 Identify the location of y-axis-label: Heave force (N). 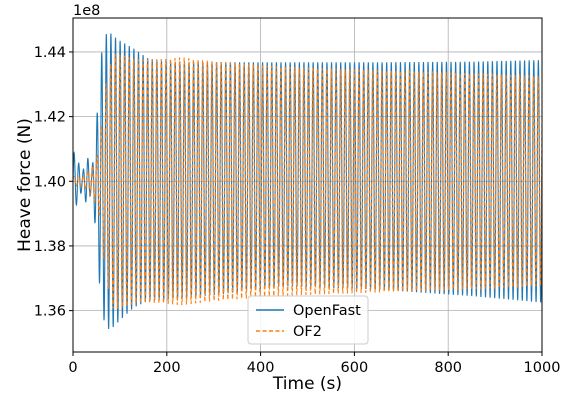
(25, 185).